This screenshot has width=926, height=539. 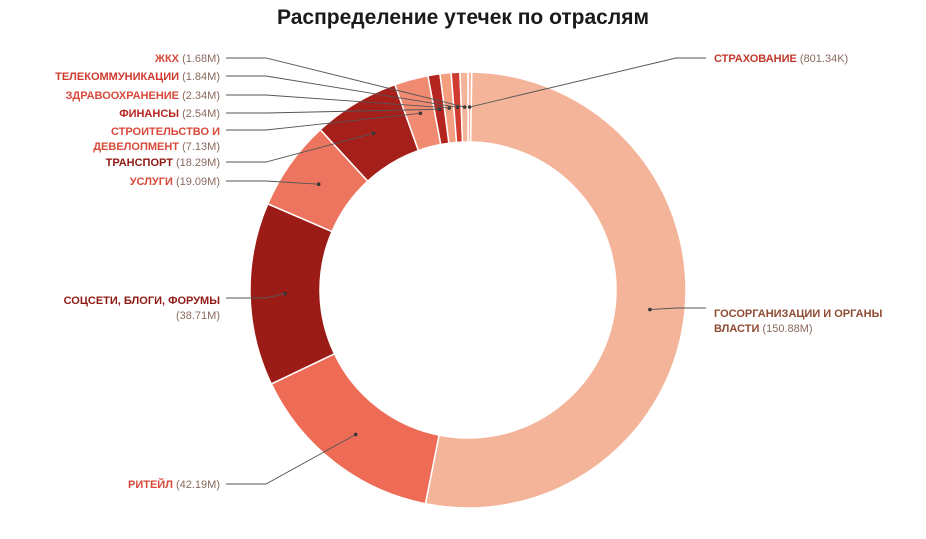 I want to click on slice-label: СОЦСЕТИ, БЛОГИ, ФОРУМЫ, so click(x=142, y=301).